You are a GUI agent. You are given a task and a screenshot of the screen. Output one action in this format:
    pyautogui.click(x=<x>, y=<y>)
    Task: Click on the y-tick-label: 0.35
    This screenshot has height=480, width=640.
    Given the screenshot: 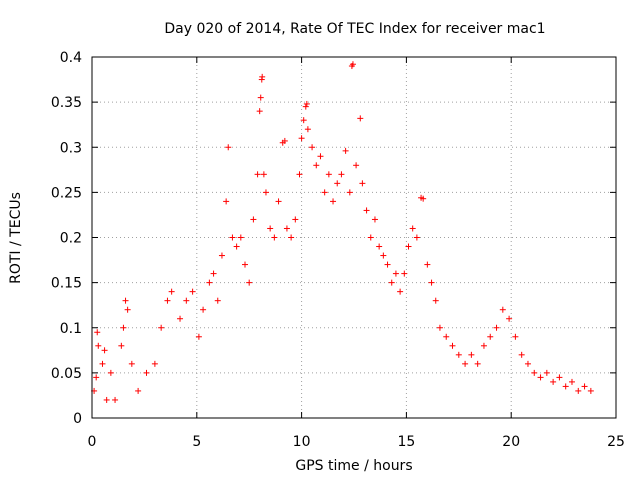 What is the action you would take?
    pyautogui.click(x=66, y=103)
    